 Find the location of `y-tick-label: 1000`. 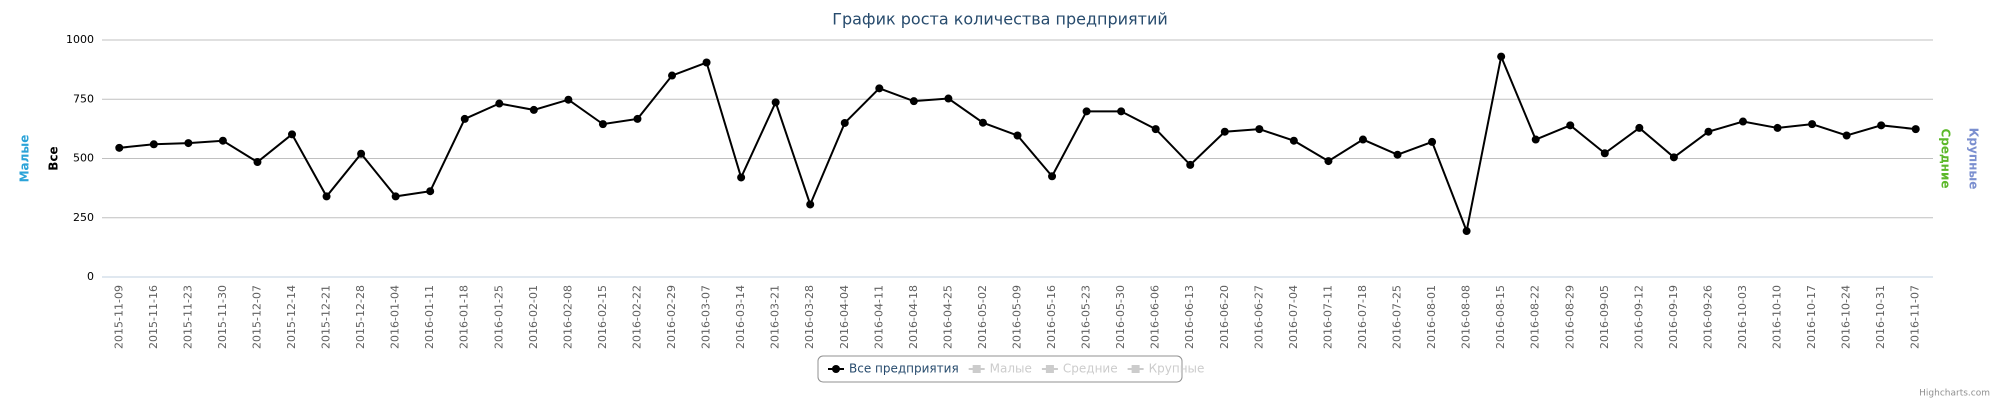

y-tick-label: 1000 is located at coordinates (80, 39).